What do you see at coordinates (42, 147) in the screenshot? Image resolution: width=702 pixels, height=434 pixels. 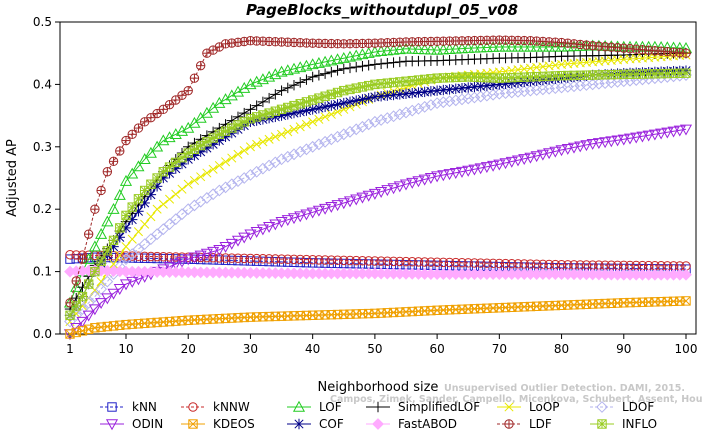 I see `y-tick-label: 0.3` at bounding box center [42, 147].